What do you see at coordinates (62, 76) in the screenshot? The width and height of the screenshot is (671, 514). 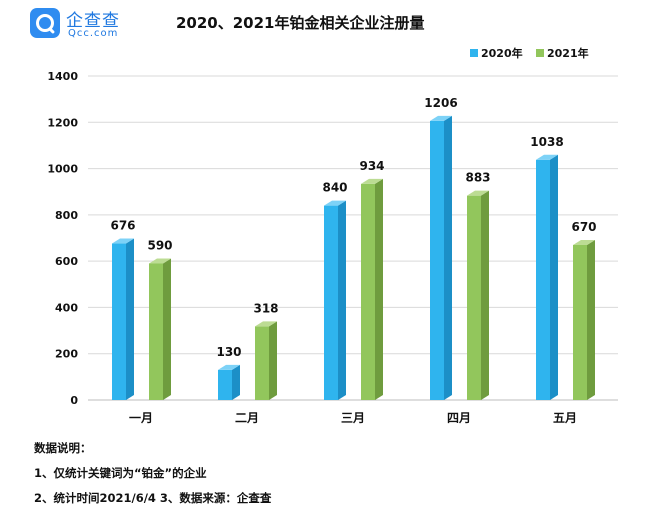 I see `y-tick-label: 1400` at bounding box center [62, 76].